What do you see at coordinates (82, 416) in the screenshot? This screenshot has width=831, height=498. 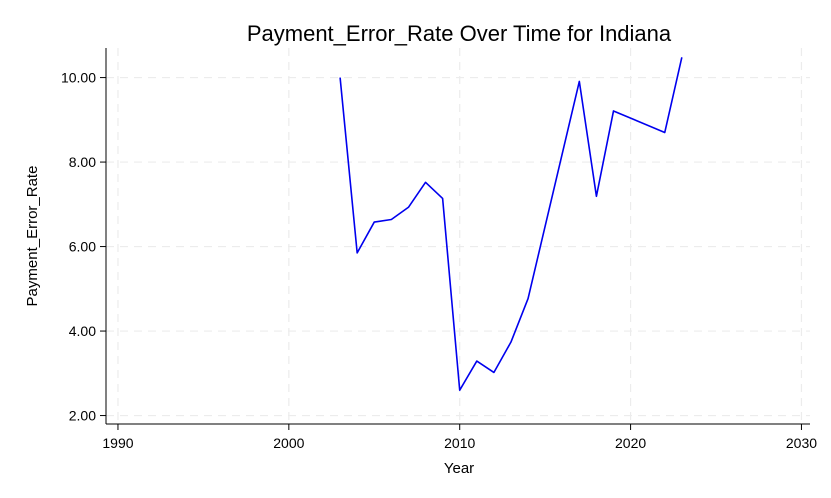 I see `y-tick-label: 2.00` at bounding box center [82, 416].